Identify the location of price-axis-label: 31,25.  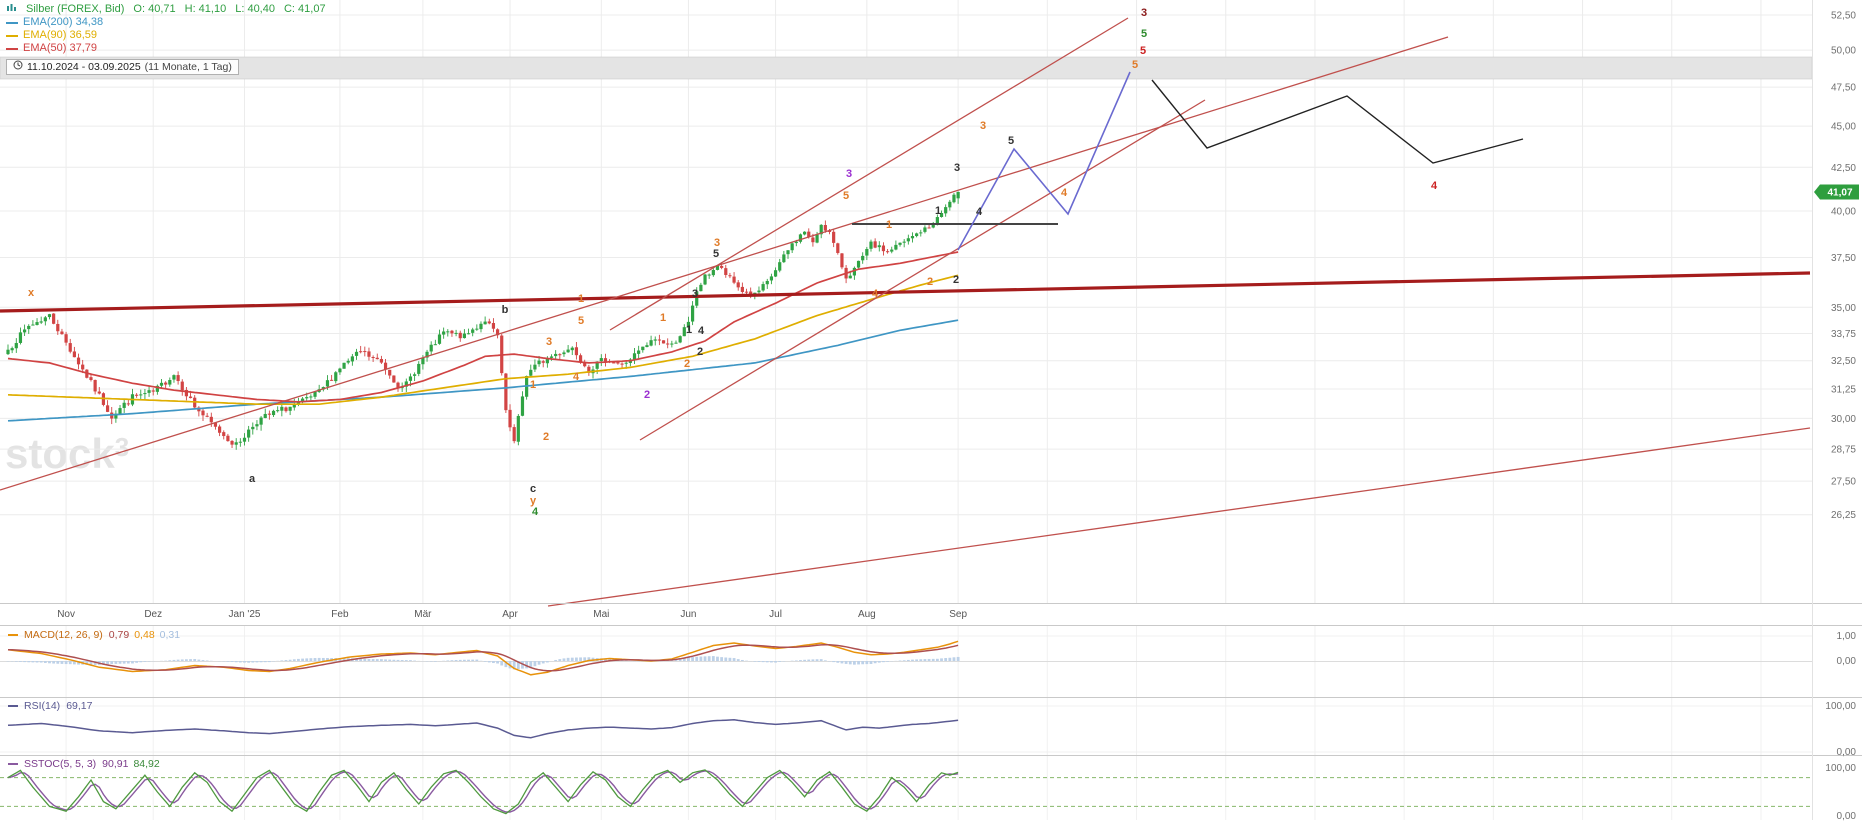
(1843, 390).